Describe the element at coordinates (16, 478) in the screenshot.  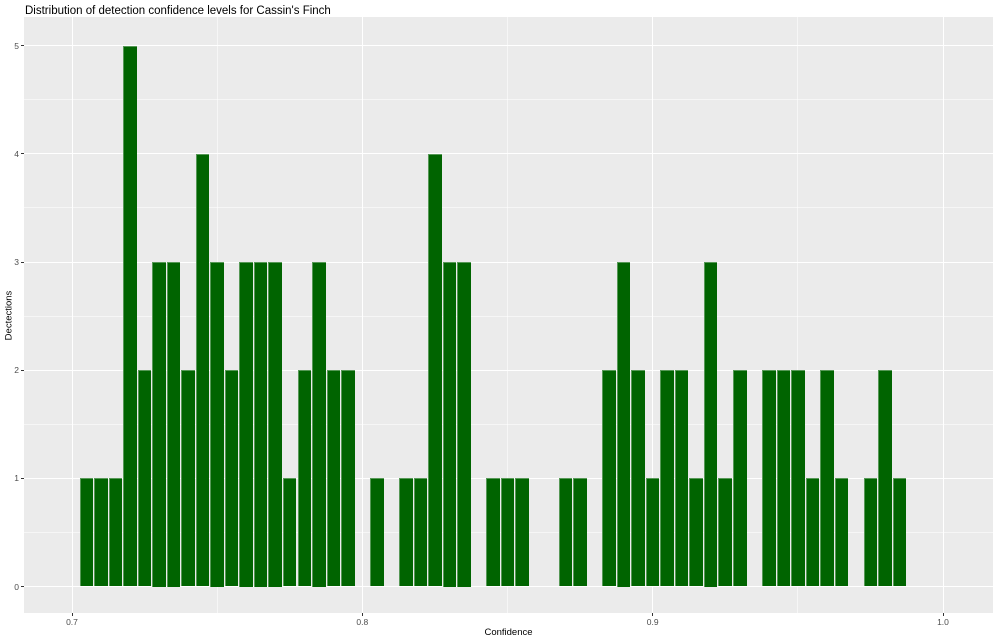
I see `y-tick-label: 1` at that location.